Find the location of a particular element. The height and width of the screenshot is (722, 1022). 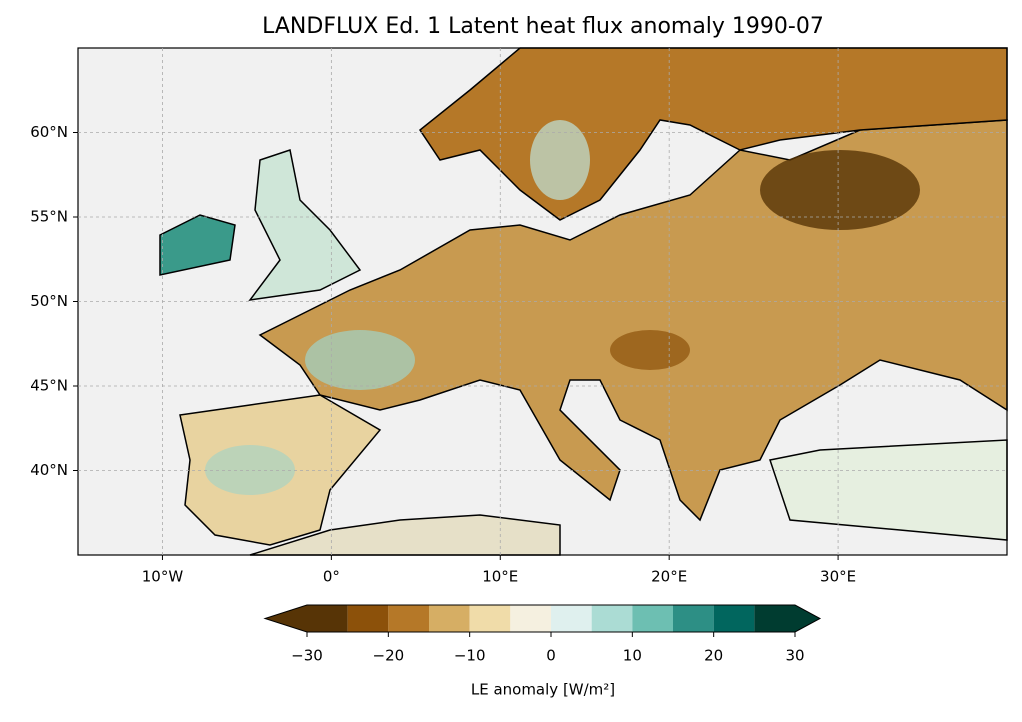

colorbar-extend-high is located at coordinates (807, 618).